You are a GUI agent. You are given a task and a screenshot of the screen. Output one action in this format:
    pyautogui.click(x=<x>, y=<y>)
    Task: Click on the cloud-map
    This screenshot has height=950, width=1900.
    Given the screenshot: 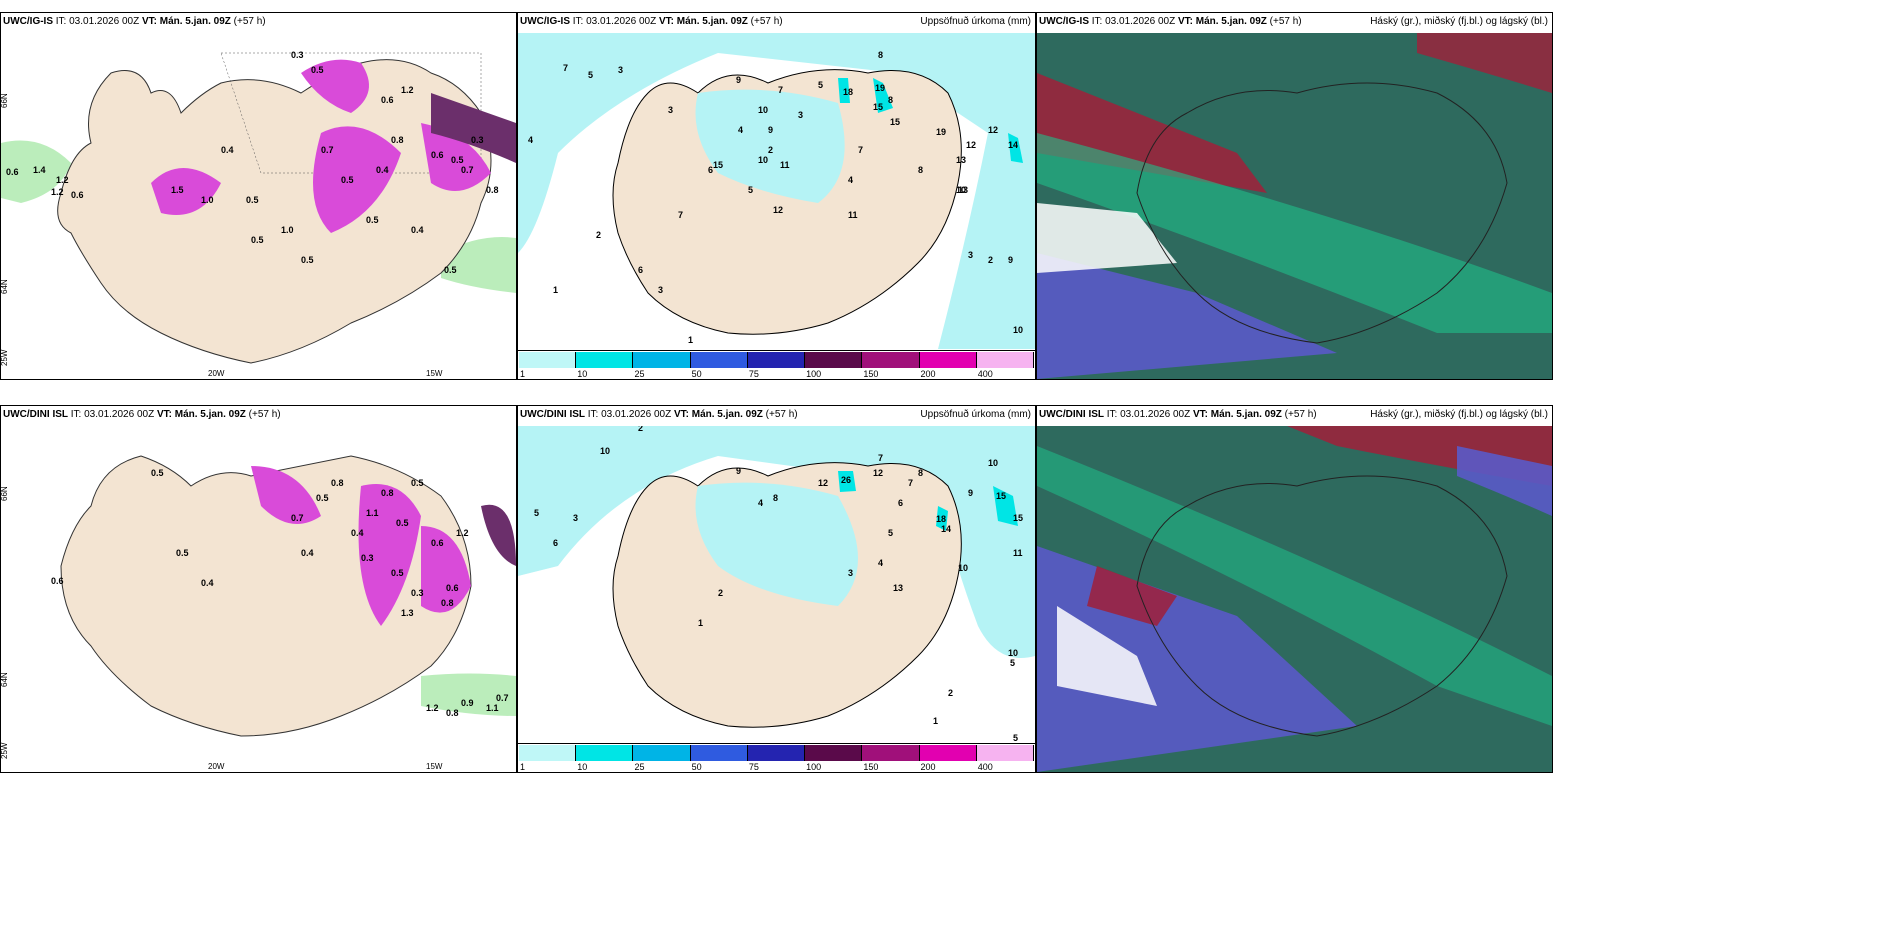 What is the action you would take?
    pyautogui.click(x=1294, y=206)
    